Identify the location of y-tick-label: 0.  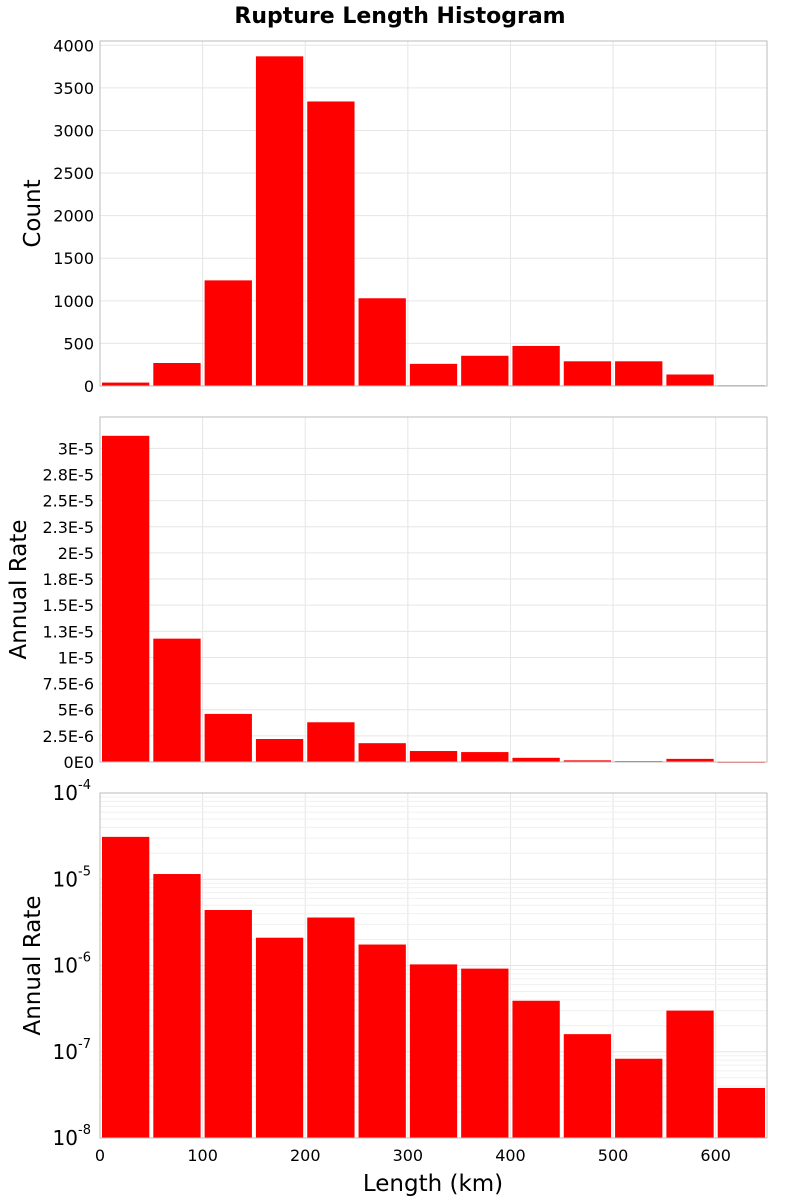
(89, 386).